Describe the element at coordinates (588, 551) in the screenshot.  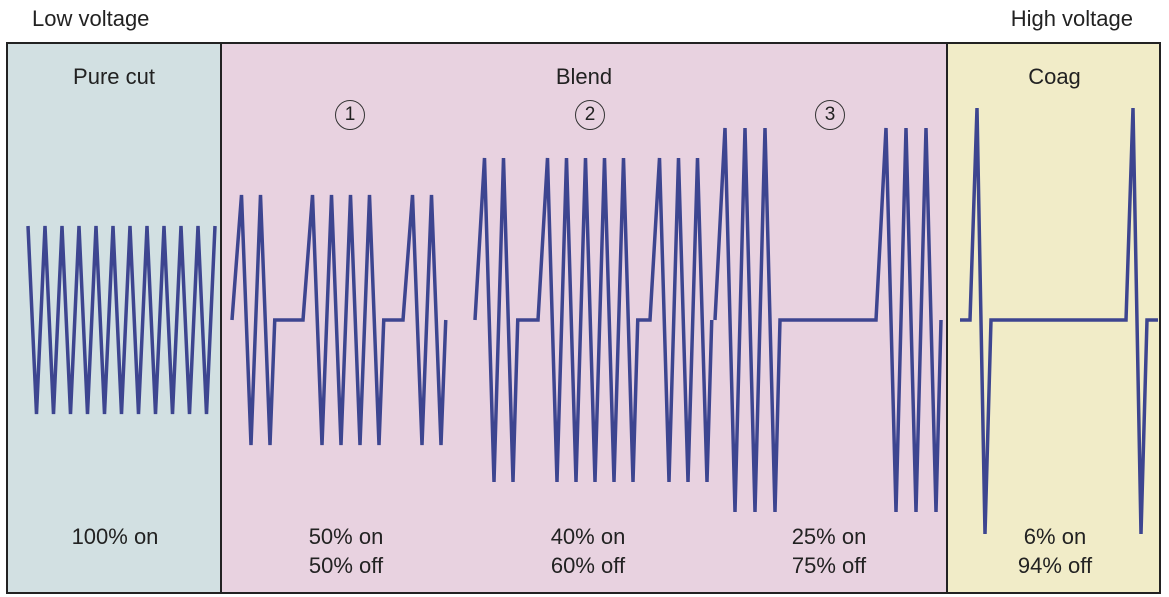
I see `blend-2-duty: 40% on 60% off` at that location.